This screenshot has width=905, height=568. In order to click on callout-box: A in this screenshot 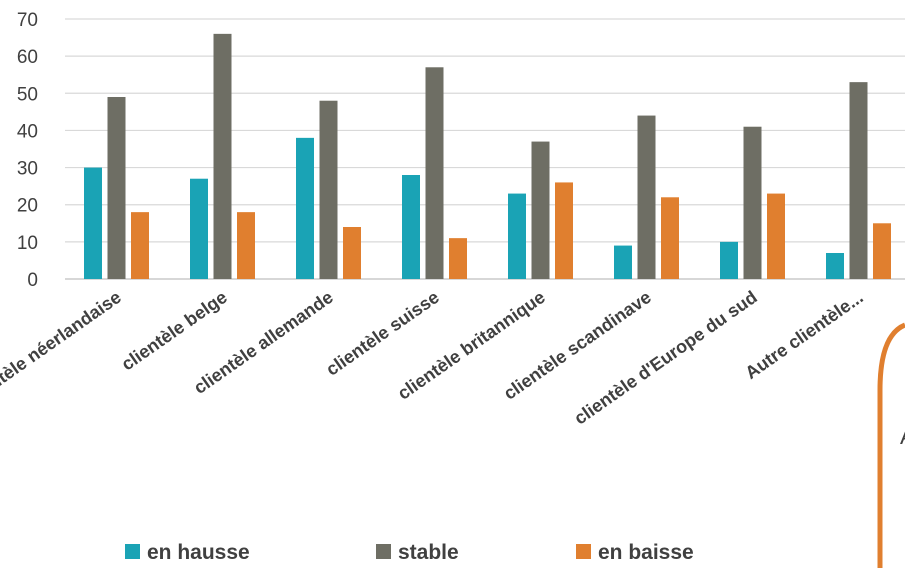, I will do `click(891, 445)`.